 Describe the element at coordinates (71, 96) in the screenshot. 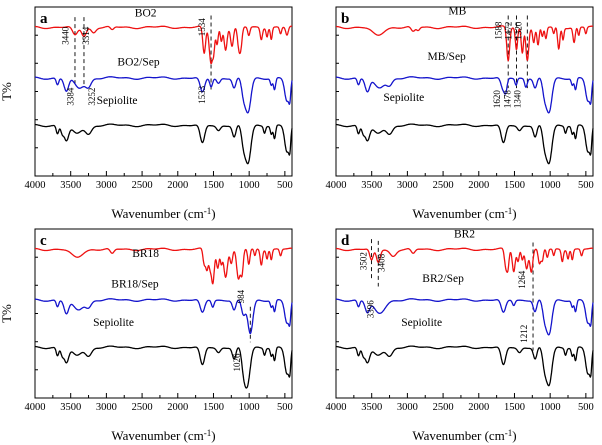

I see `peak-annotation: 3384` at that location.